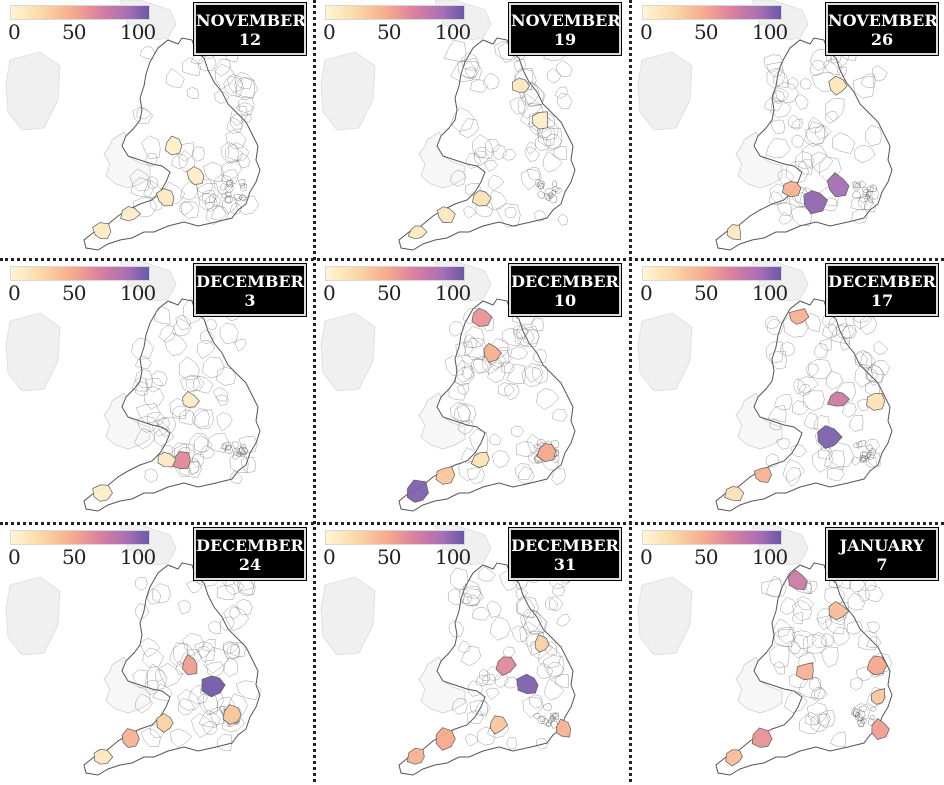 The height and width of the screenshot is (785, 944). Describe the element at coordinates (630, 391) in the screenshot. I see `panel-divider-vertical` at that location.